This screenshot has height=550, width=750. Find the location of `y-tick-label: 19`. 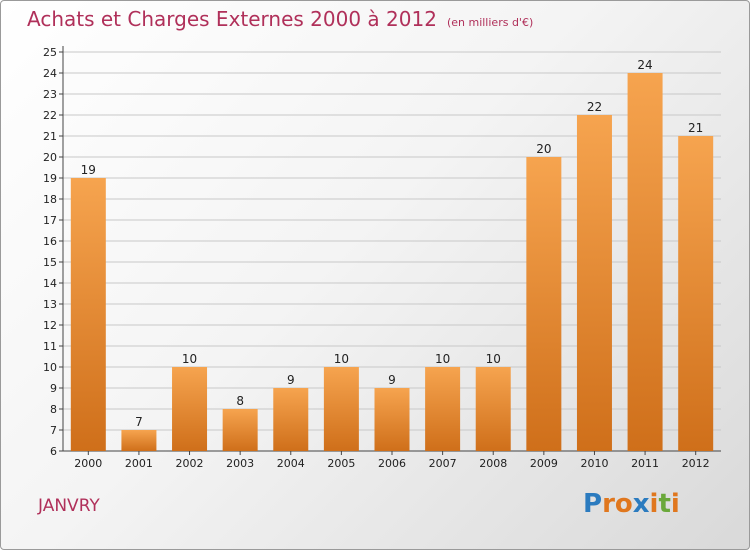

y-tick-label: 19 is located at coordinates (50, 178).